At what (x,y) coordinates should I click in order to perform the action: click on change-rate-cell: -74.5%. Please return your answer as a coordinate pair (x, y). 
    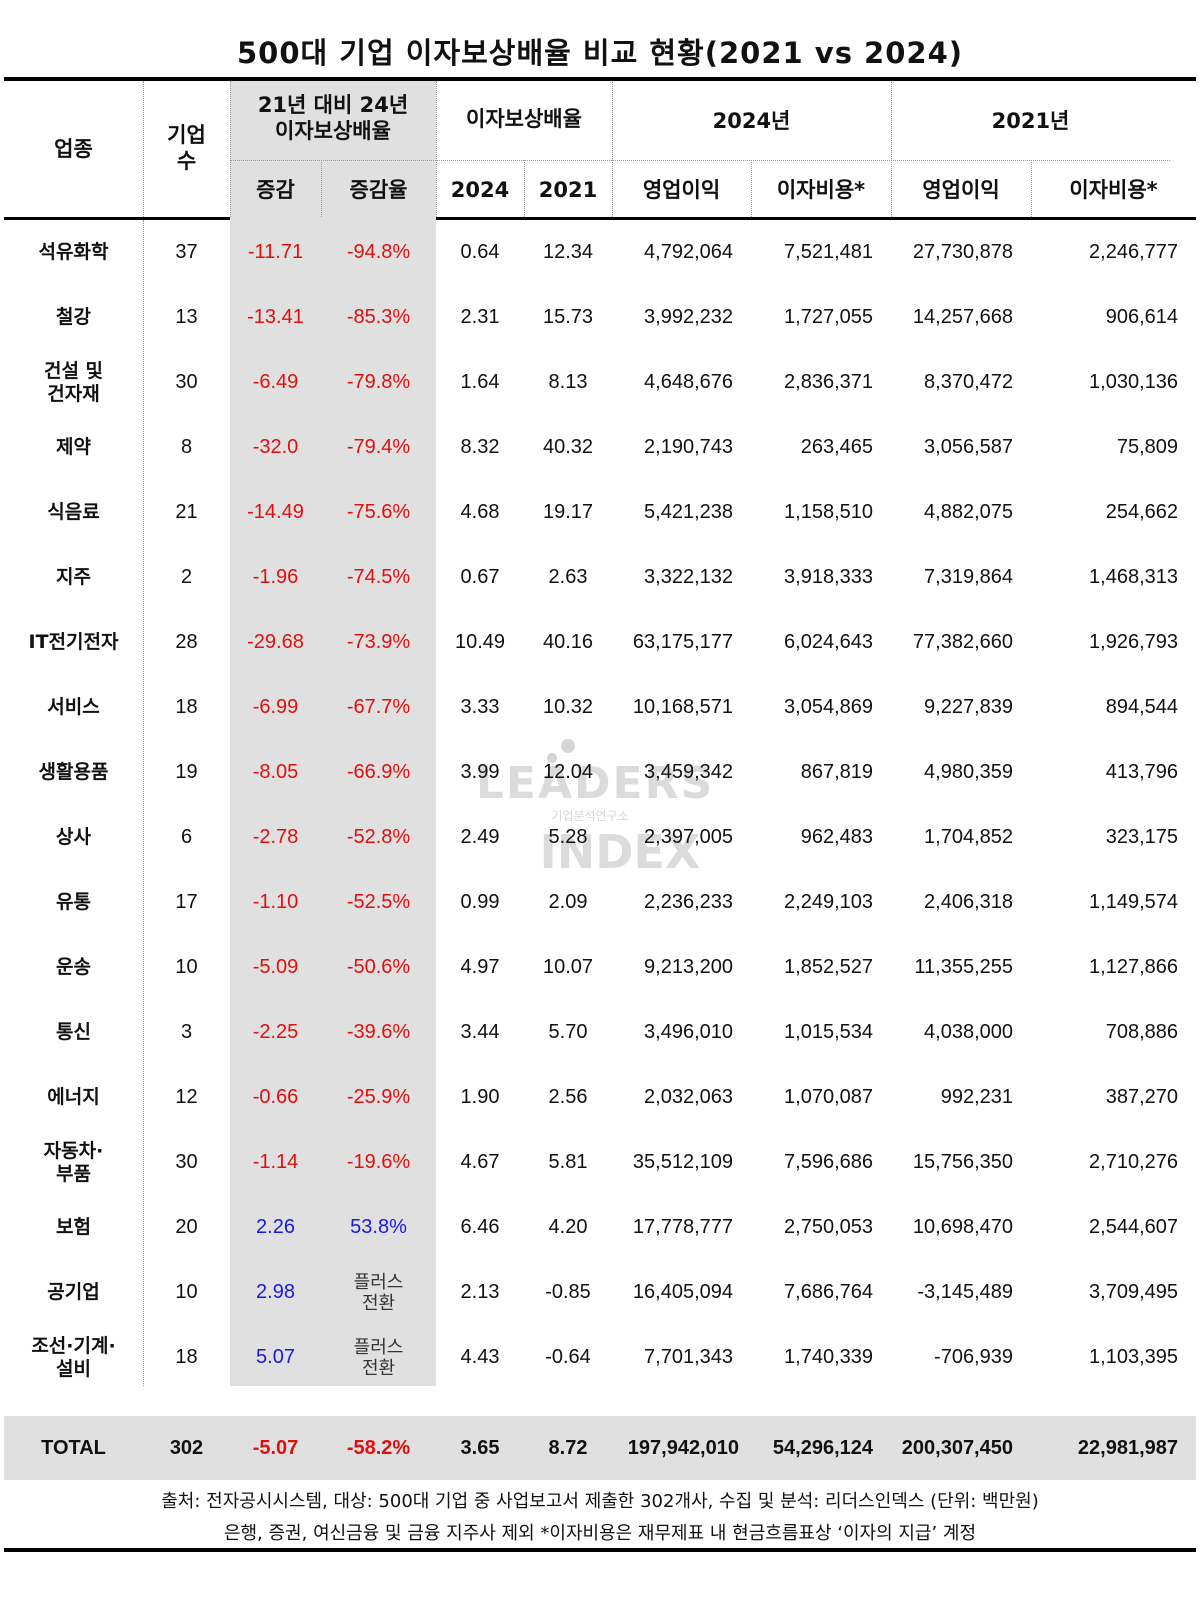
    Looking at the image, I should click on (378, 577).